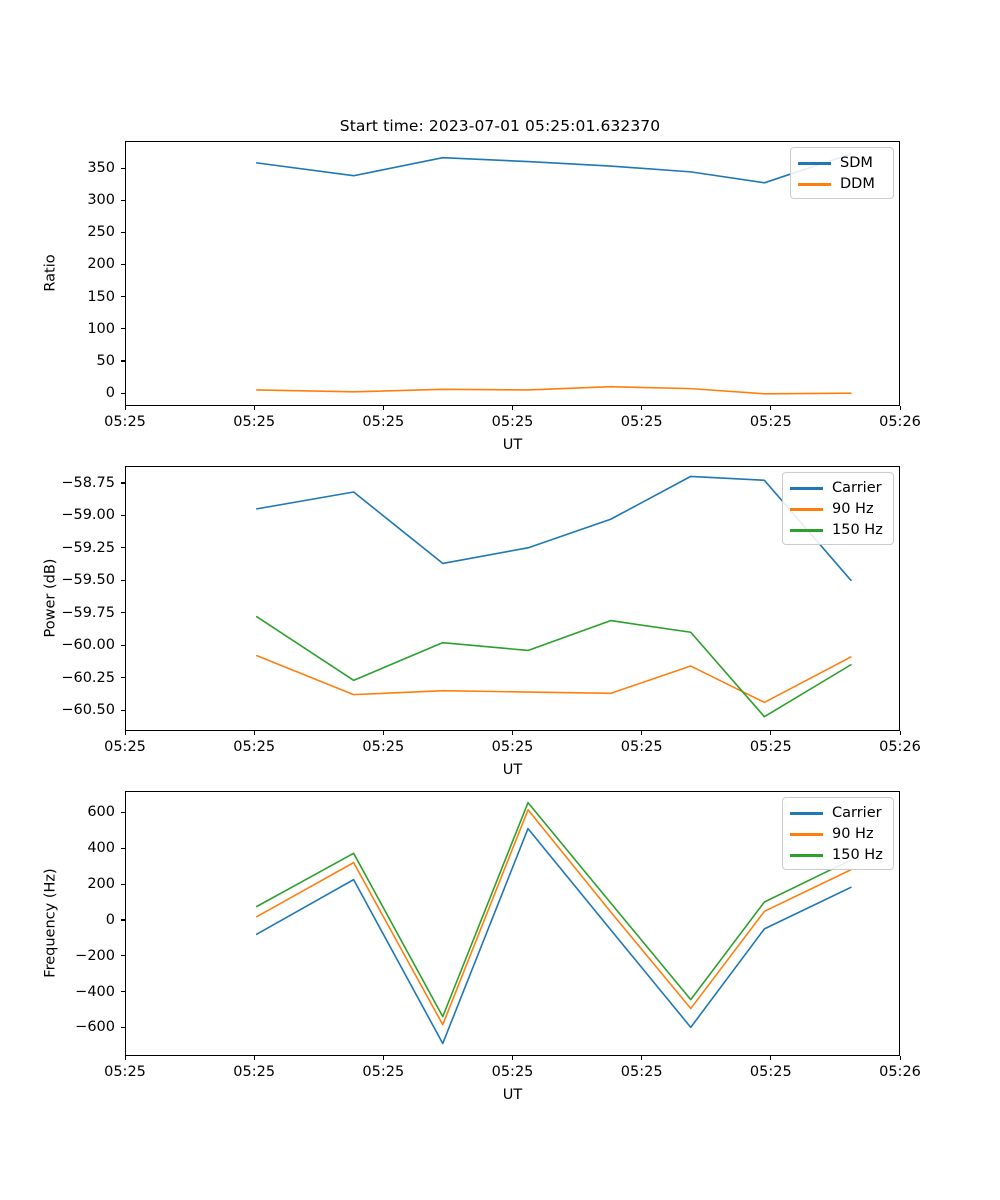 Image resolution: width=1000 pixels, height=1200 pixels. Describe the element at coordinates (110, 393) in the screenshot. I see `y-tick-label: 0` at that location.